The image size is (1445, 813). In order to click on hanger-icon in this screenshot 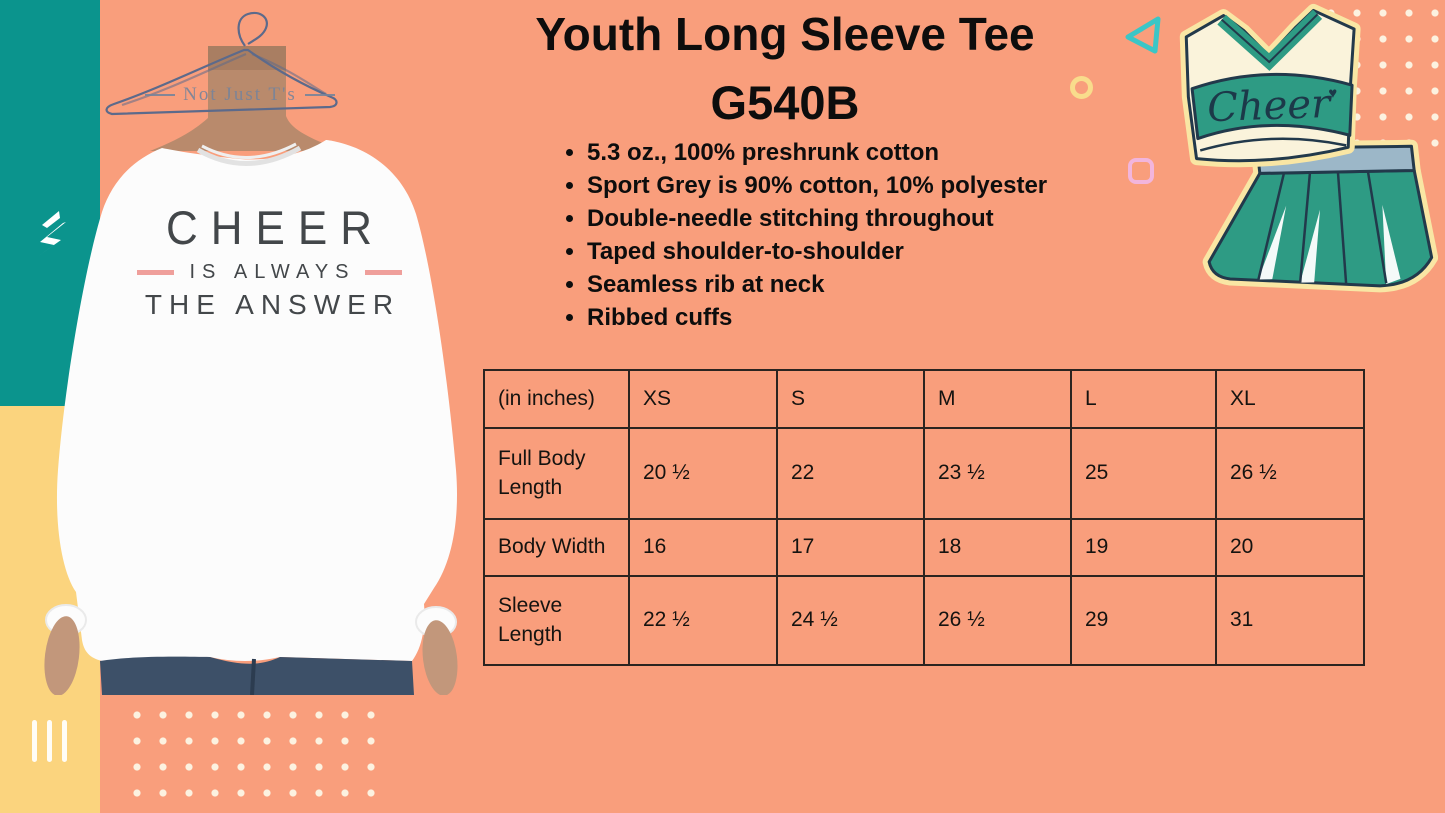, I will do `click(221, 63)`.